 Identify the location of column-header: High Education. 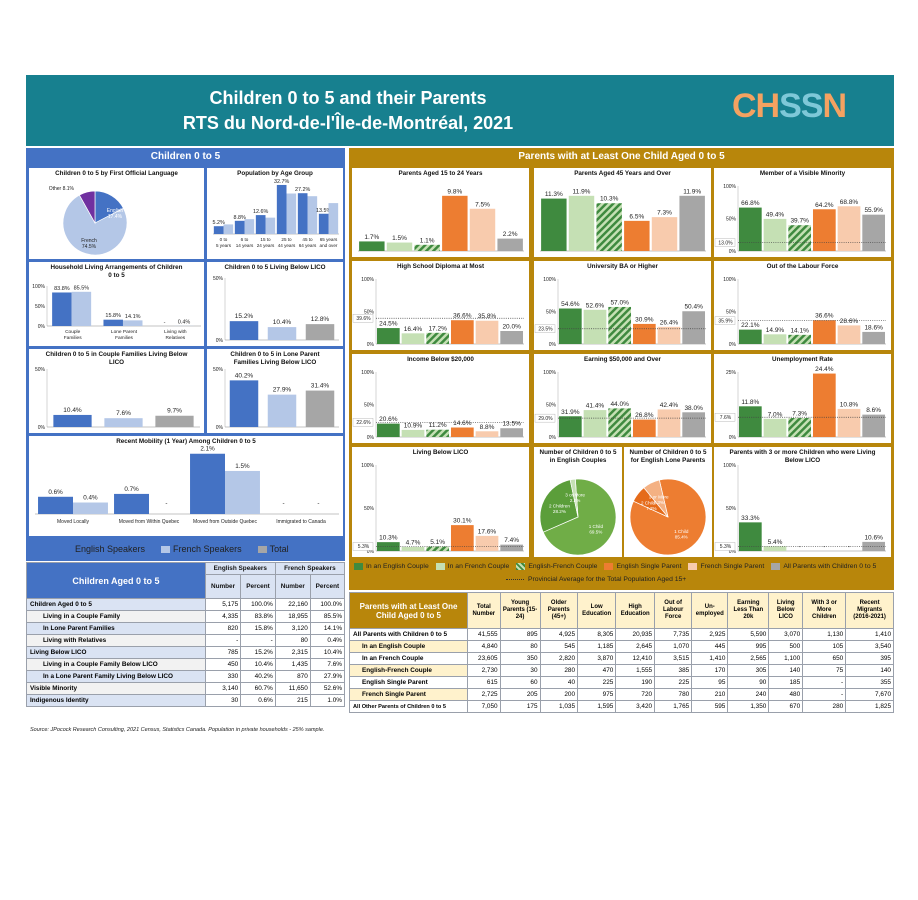
(635, 610).